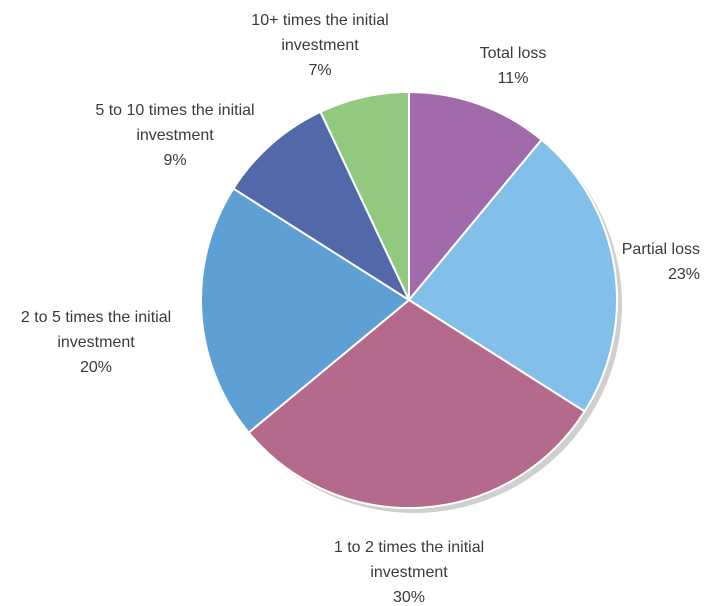 The image size is (728, 606). Describe the element at coordinates (661, 262) in the screenshot. I see `pie-label-2: Partial loss 23%` at that location.